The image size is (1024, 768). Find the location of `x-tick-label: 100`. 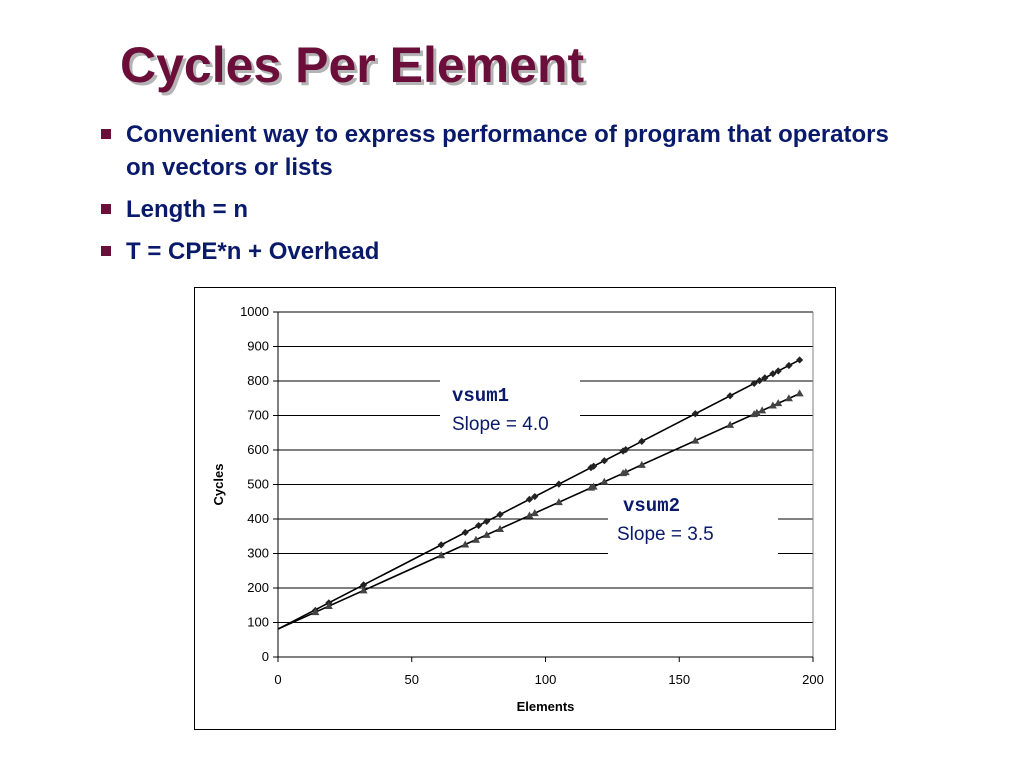

x-tick-label: 100 is located at coordinates (546, 679).